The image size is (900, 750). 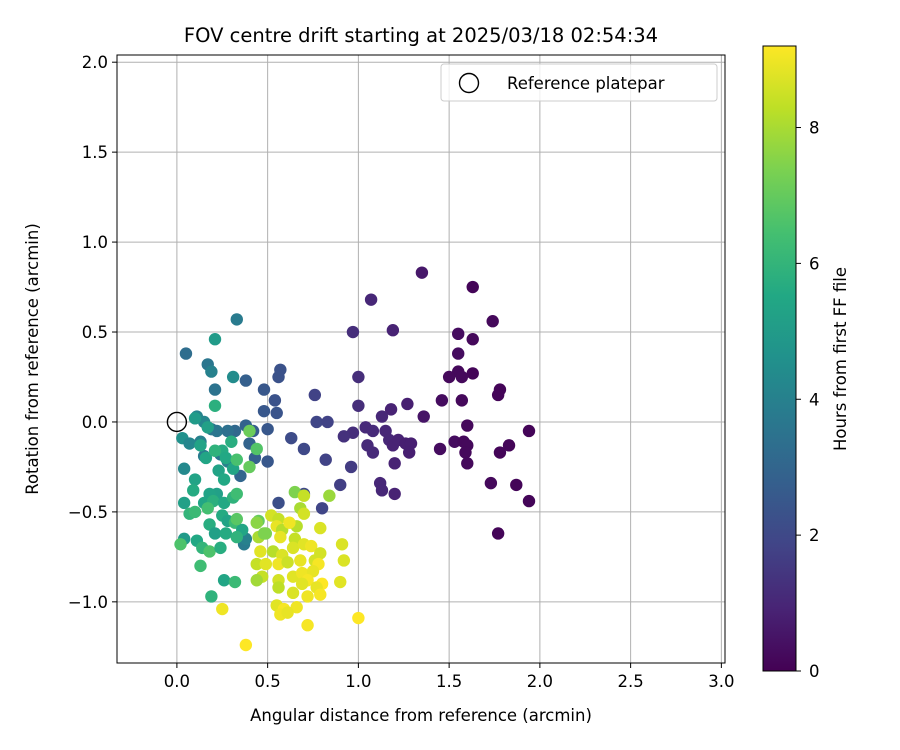 I want to click on y-tick-label: 1.0, so click(x=95, y=242).